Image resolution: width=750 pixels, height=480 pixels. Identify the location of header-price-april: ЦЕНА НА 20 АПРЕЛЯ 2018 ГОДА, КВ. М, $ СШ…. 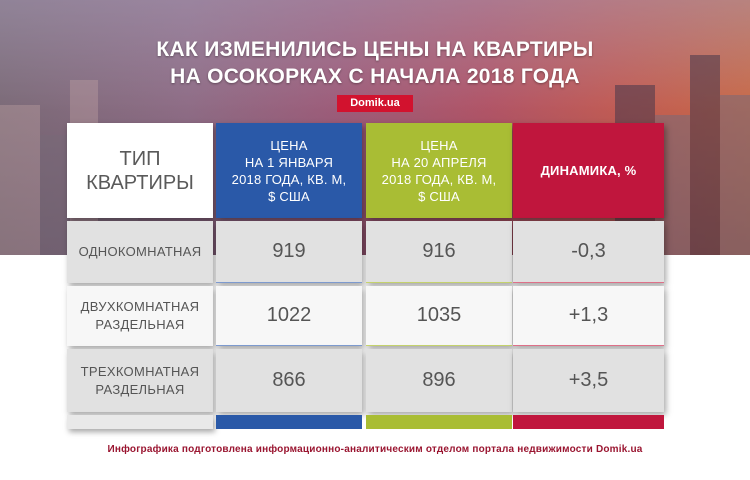
(439, 170).